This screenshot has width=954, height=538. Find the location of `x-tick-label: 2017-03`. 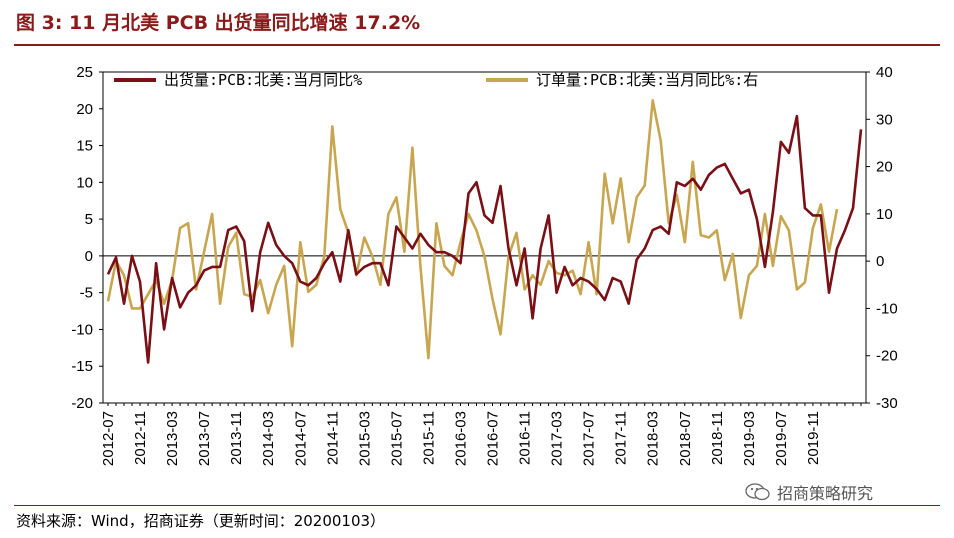

x-tick-label: 2017-03 is located at coordinates (557, 438).